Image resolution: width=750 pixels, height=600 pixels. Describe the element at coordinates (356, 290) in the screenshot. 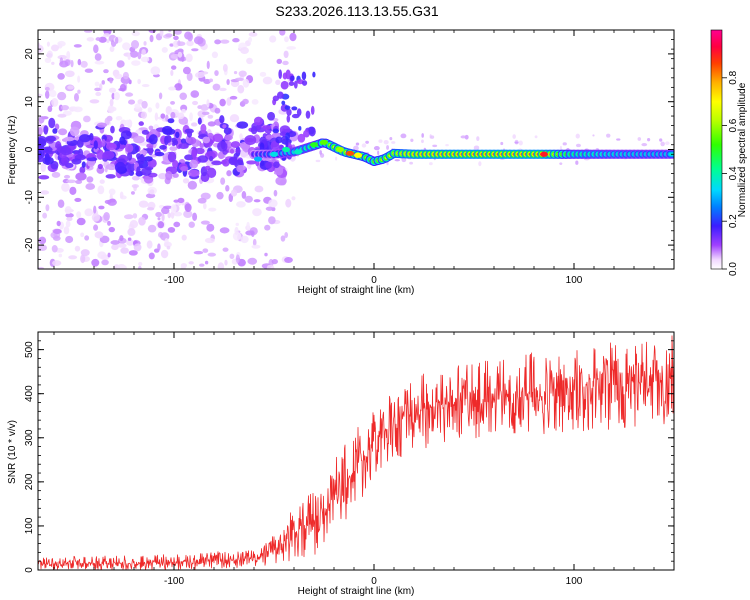

I see `spectrogram-xlabel: Height of straight line (km)` at that location.